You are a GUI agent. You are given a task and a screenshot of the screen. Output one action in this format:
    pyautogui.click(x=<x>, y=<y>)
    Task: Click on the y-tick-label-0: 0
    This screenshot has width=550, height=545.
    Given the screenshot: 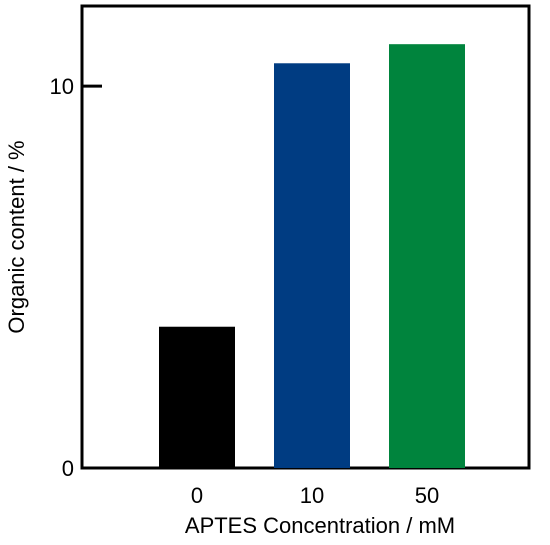 What is the action you would take?
    pyautogui.click(x=68, y=468)
    